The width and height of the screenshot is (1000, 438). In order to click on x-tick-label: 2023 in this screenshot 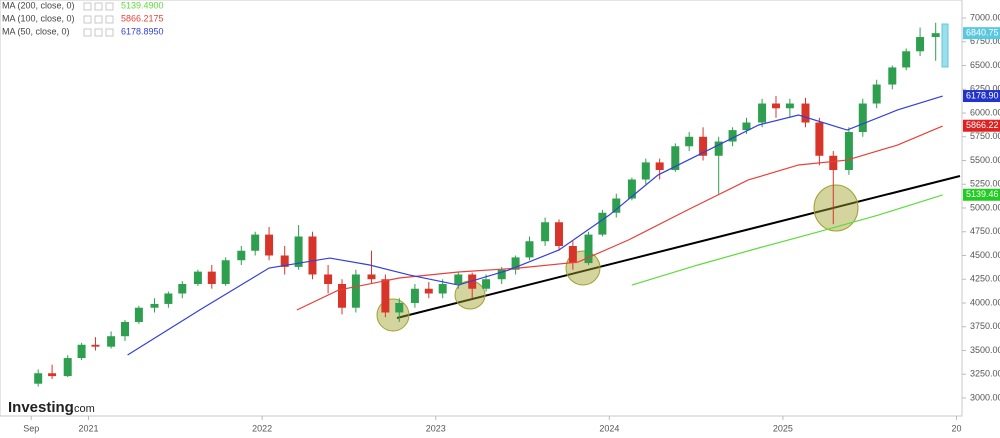, I will do `click(436, 428)`.